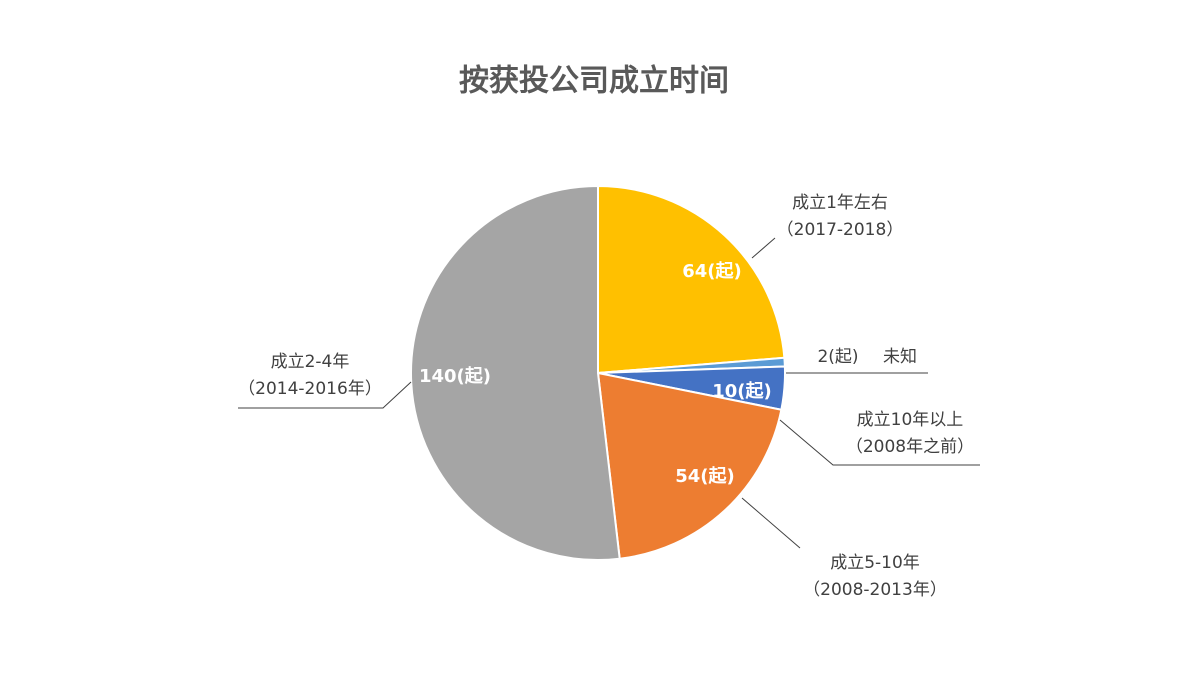  Describe the element at coordinates (455, 376) in the screenshot. I see `value-label: 140(起)` at that location.